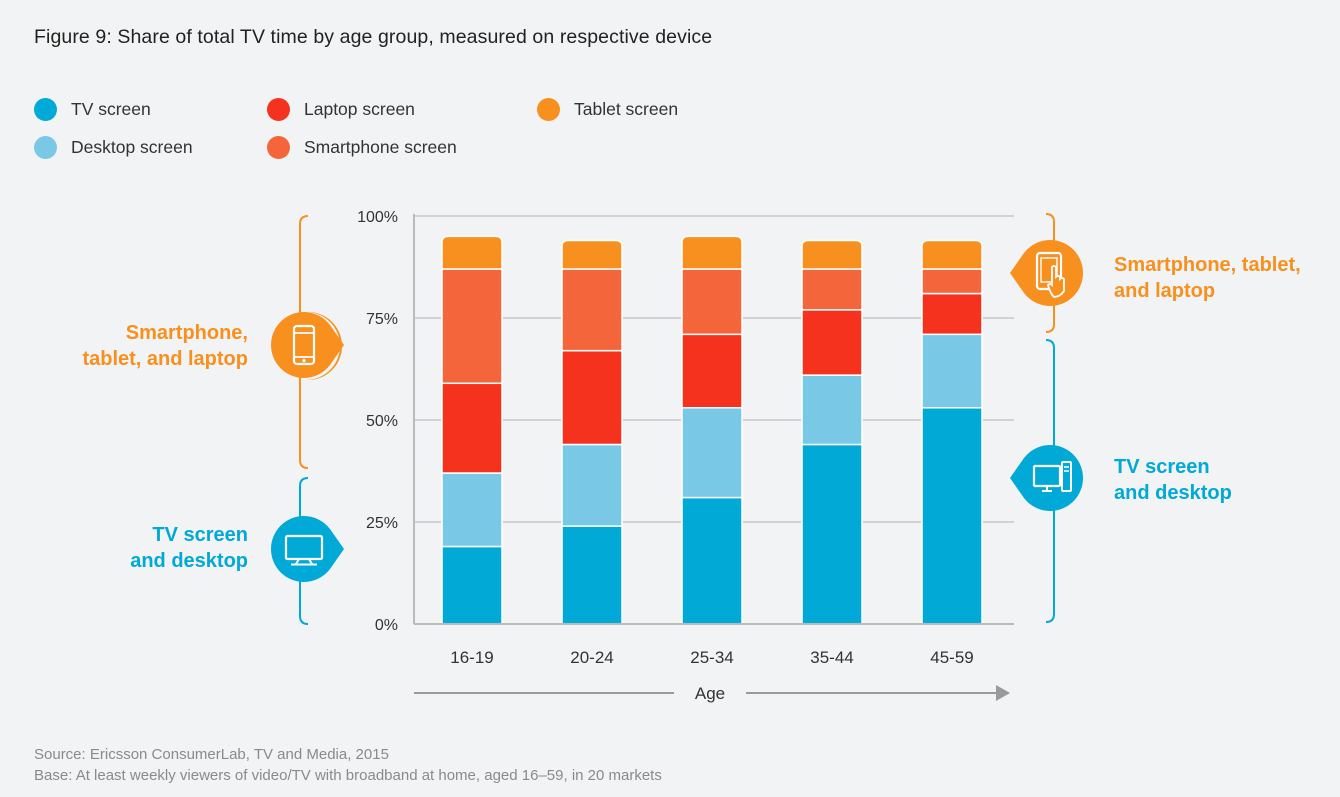 The height and width of the screenshot is (797, 1340). What do you see at coordinates (307, 345) in the screenshot?
I see `smartphone-icon` at bounding box center [307, 345].